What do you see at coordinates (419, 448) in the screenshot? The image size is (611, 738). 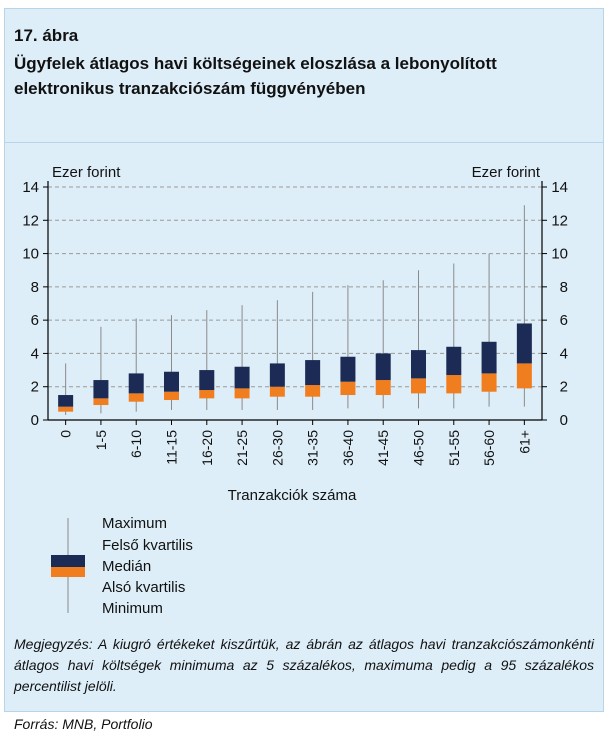 I see `x-tick-label: 46-50` at bounding box center [419, 448].